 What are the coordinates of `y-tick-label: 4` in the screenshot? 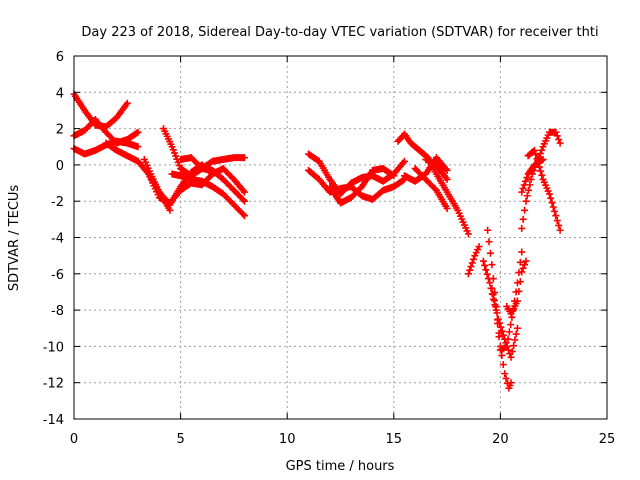 It's located at (60, 93).